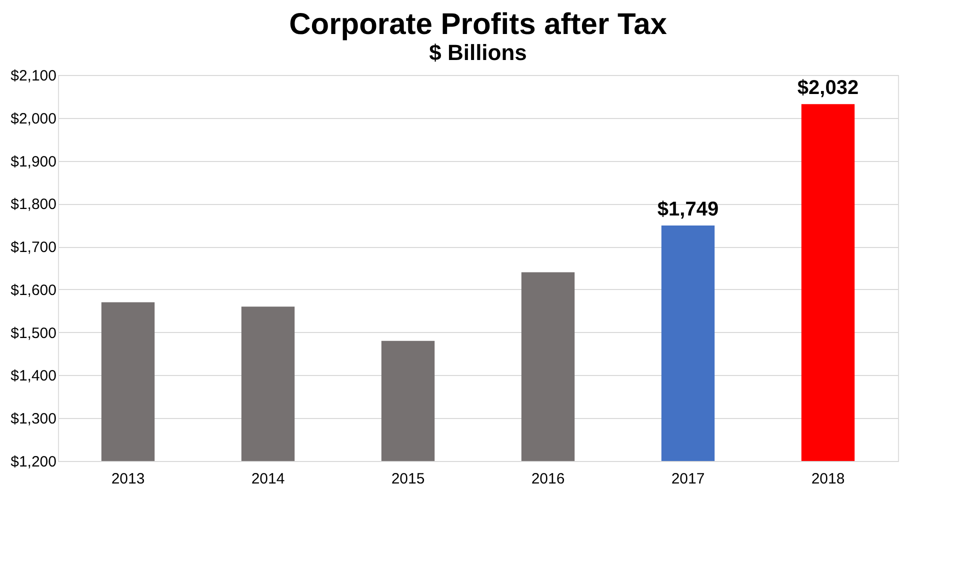  Describe the element at coordinates (548, 479) in the screenshot. I see `x-tick-label: 2016` at that location.